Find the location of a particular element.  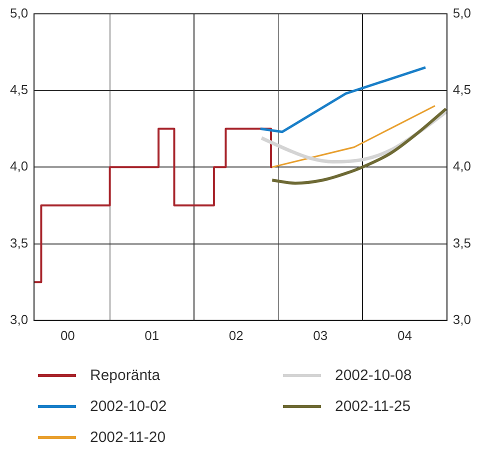

legend-label: 2002-11-20 is located at coordinates (128, 437).